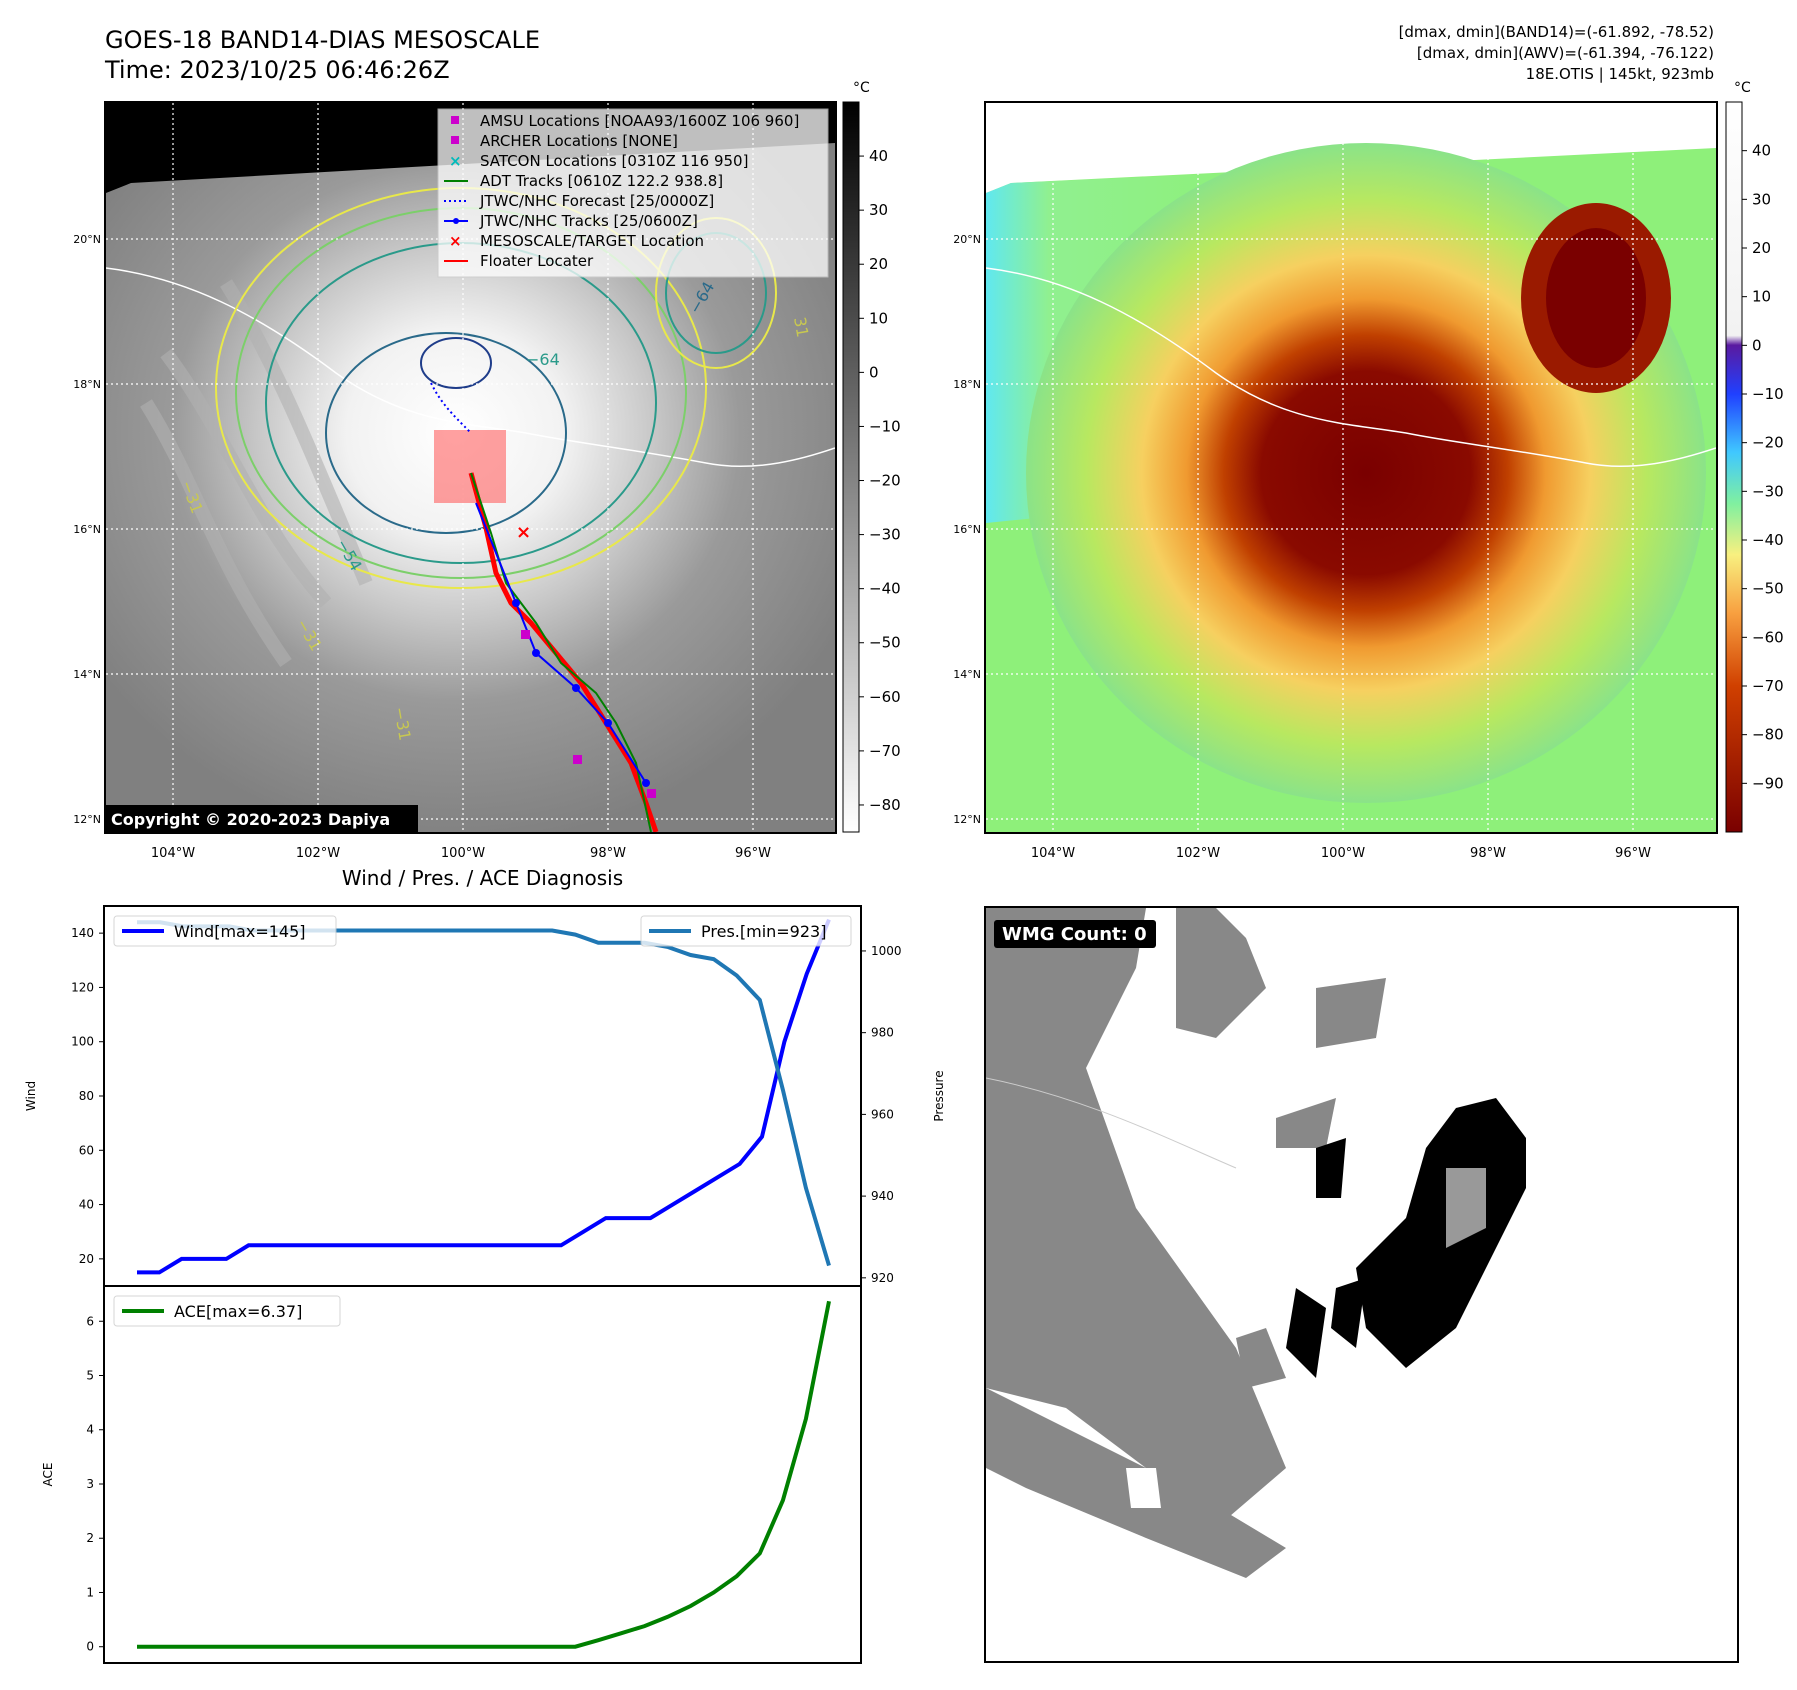 The width and height of the screenshot is (1797, 1690). I want to click on legend-marker-x: ×, so click(455, 161).